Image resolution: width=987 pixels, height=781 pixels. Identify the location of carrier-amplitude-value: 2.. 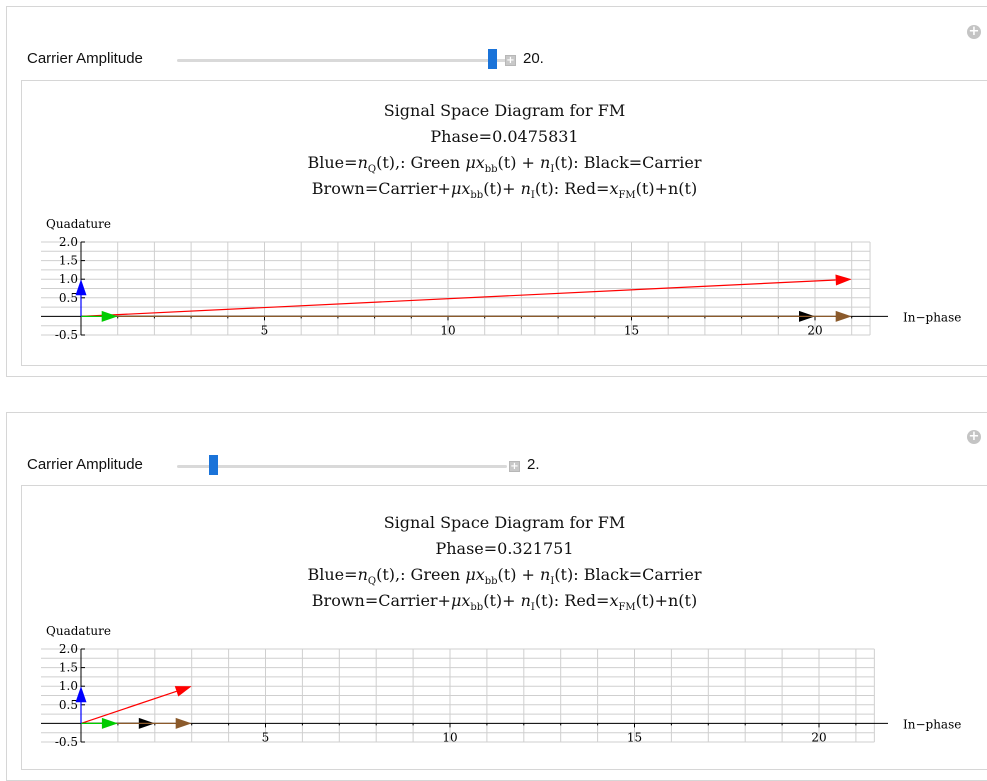
(533, 464).